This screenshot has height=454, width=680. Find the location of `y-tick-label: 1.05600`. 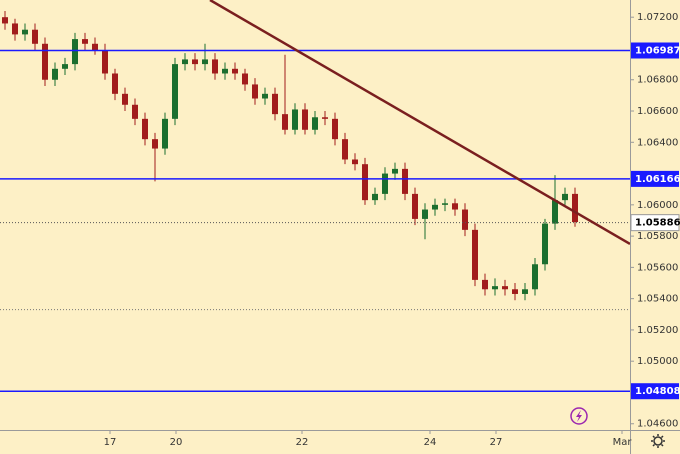

y-tick-label: 1.05600 is located at coordinates (657, 267).